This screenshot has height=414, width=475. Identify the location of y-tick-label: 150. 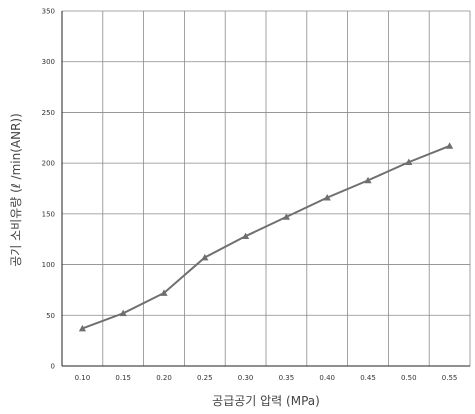
(48, 214).